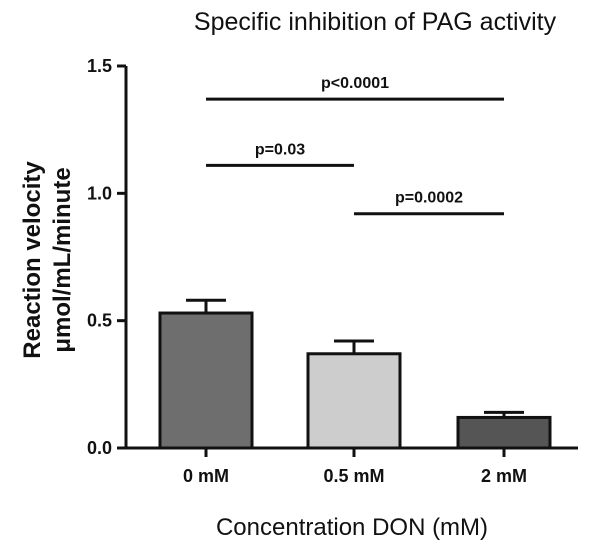 This screenshot has width=614, height=548. I want to click on x-axis-label: Concentration DON (mM), so click(352, 527).